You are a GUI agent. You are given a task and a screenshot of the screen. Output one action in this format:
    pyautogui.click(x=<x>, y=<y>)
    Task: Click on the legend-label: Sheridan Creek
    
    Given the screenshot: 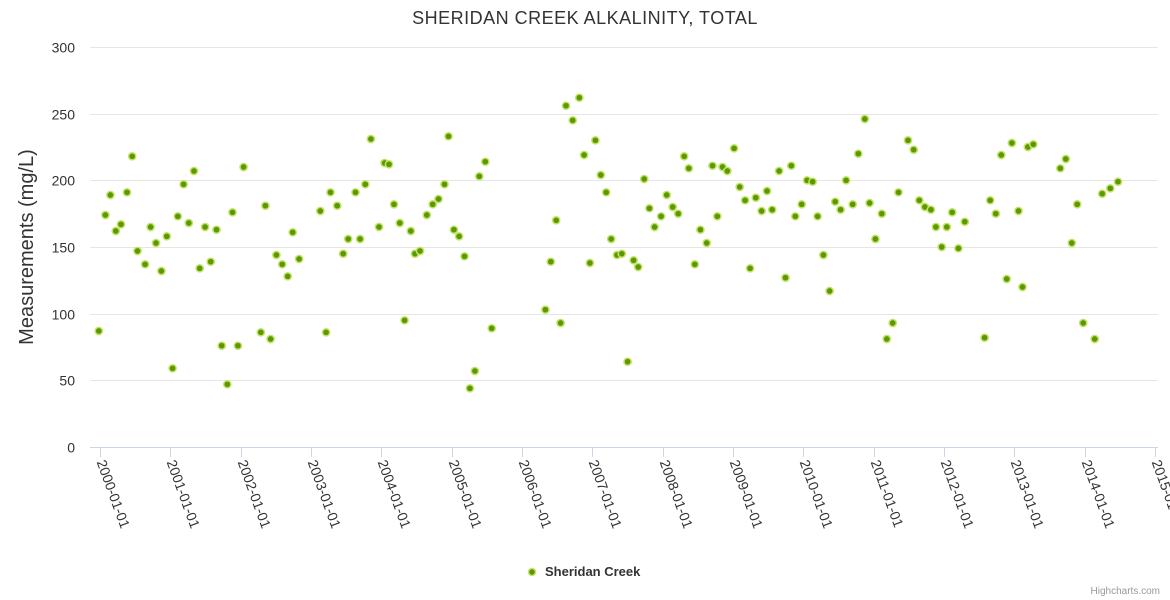 What is the action you would take?
    pyautogui.click(x=593, y=571)
    